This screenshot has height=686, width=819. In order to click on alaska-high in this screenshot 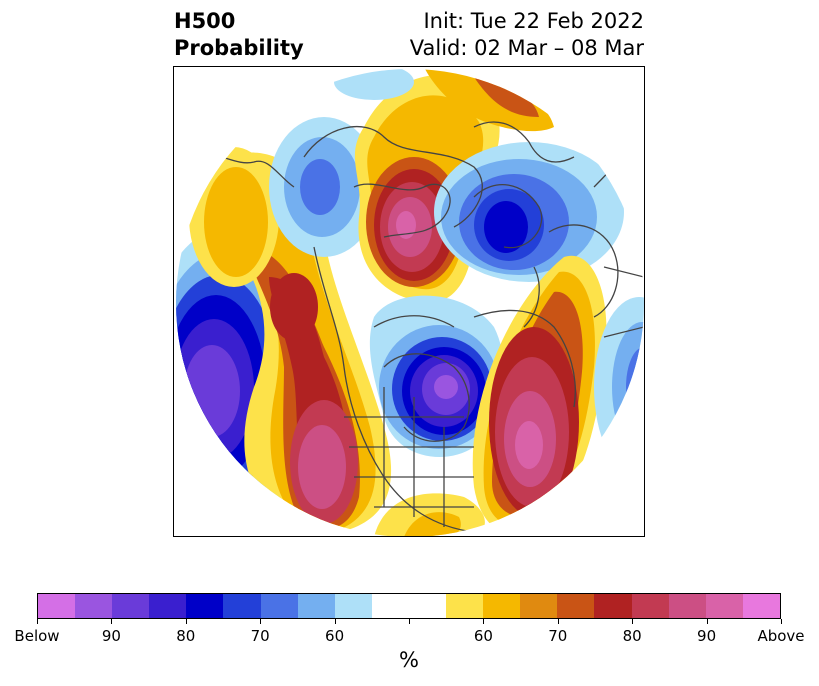, I will do `click(234, 217)`.